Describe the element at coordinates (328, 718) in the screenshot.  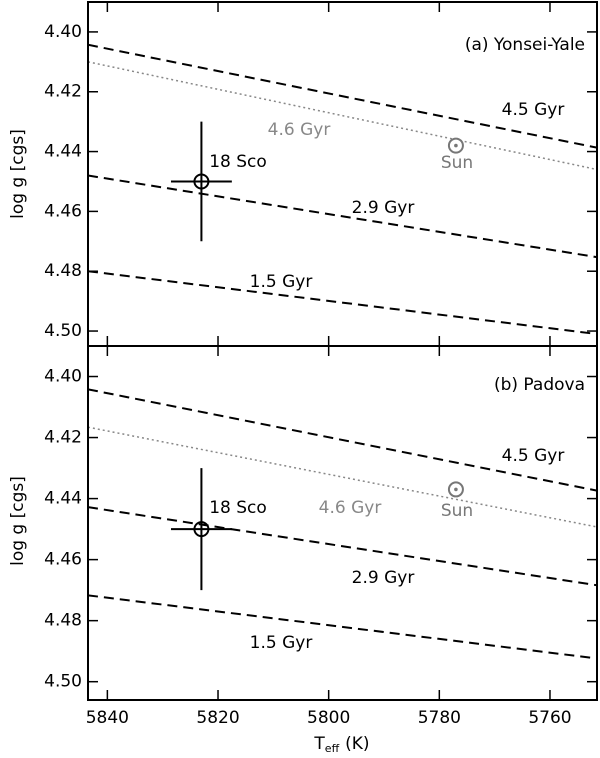
I see `x-tick-label: 5800` at that location.